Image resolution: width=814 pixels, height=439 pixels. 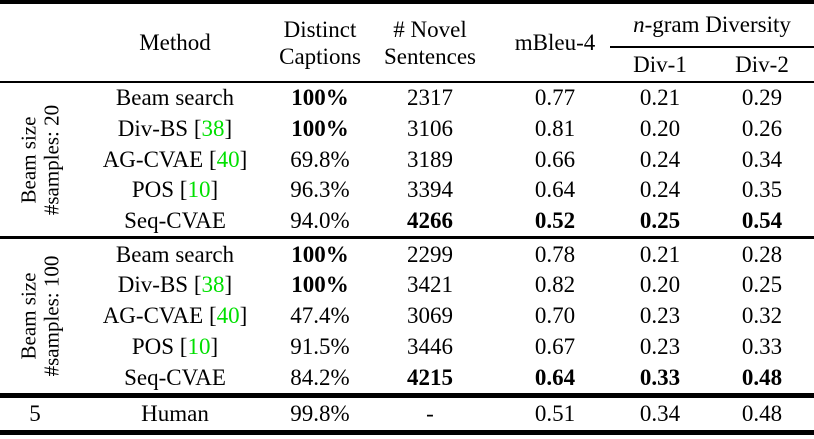 I want to click on col-header-mbleu4: mBleu-4, so click(x=555, y=42).